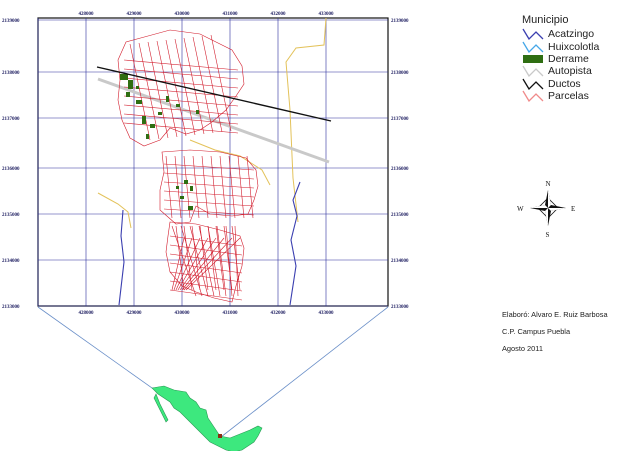 The image size is (621, 451). Describe the element at coordinates (400, 261) in the screenshot. I see `y-tick-label-right: 2134000` at that location.